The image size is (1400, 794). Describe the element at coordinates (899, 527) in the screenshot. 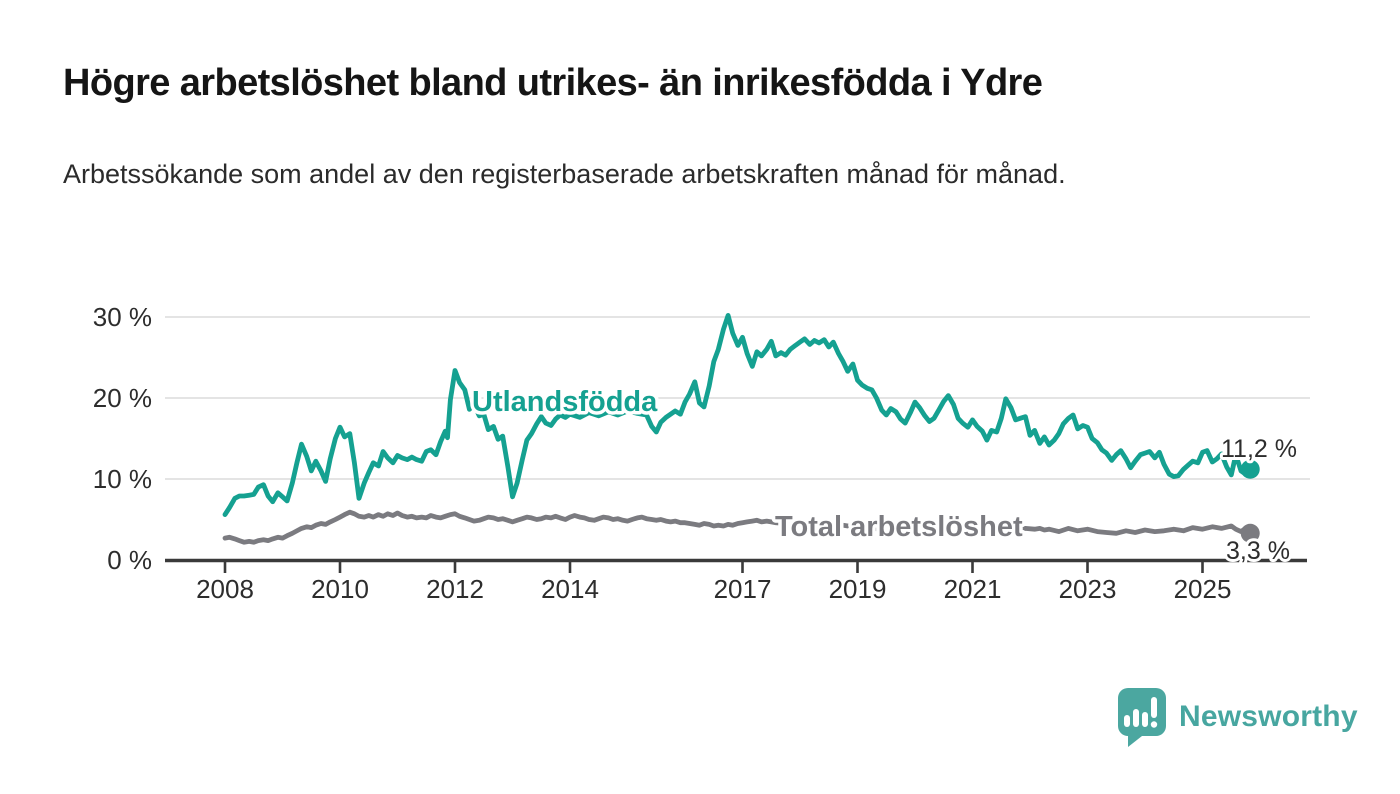

I see `series-label-total: Total arbetslöshet` at that location.